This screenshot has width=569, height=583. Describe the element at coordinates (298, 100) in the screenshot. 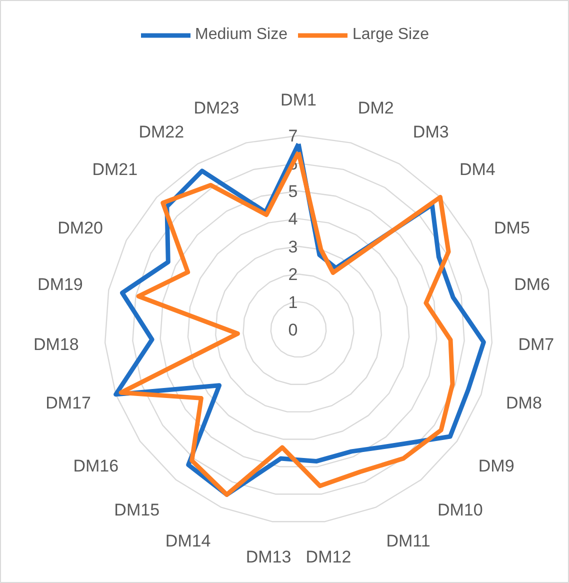

I see `spoke-label: DM1` at that location.